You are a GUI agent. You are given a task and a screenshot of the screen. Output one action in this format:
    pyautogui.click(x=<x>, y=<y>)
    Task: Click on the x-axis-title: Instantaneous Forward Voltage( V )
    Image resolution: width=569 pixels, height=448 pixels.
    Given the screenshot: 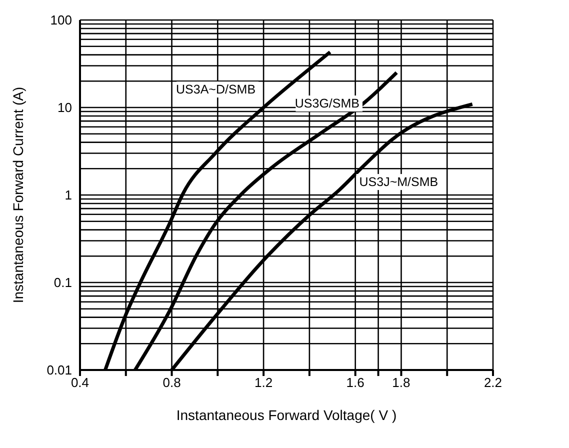 What is the action you would take?
    pyautogui.click(x=286, y=415)
    